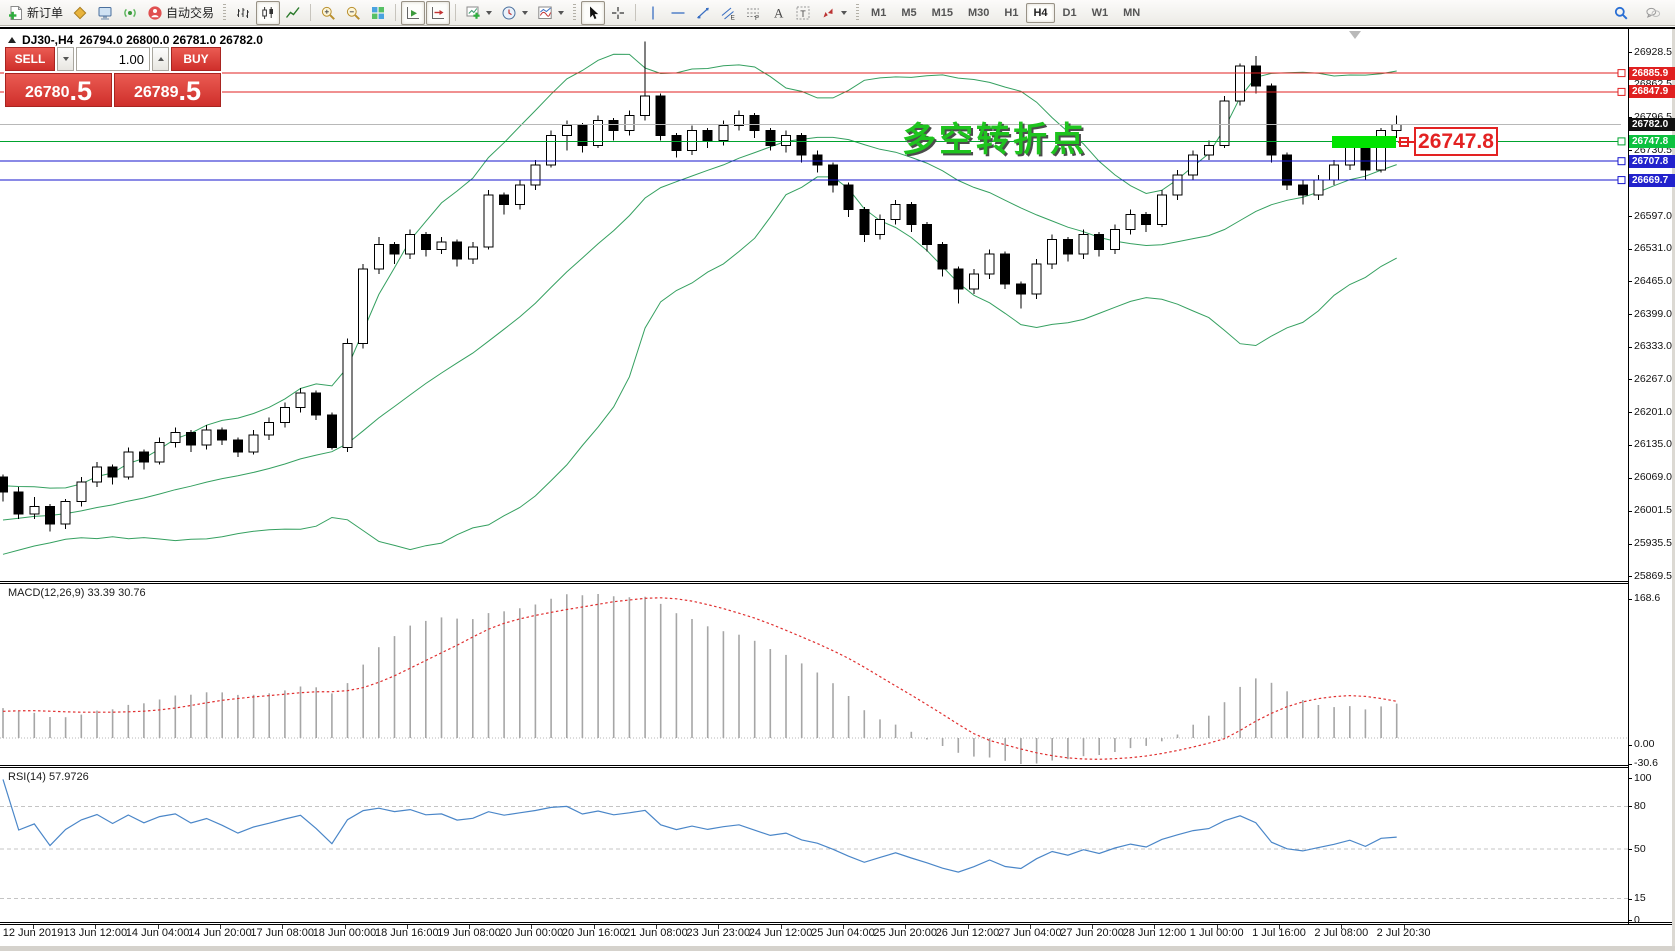  I want to click on dropdown-caret-icon, so click(561, 12).